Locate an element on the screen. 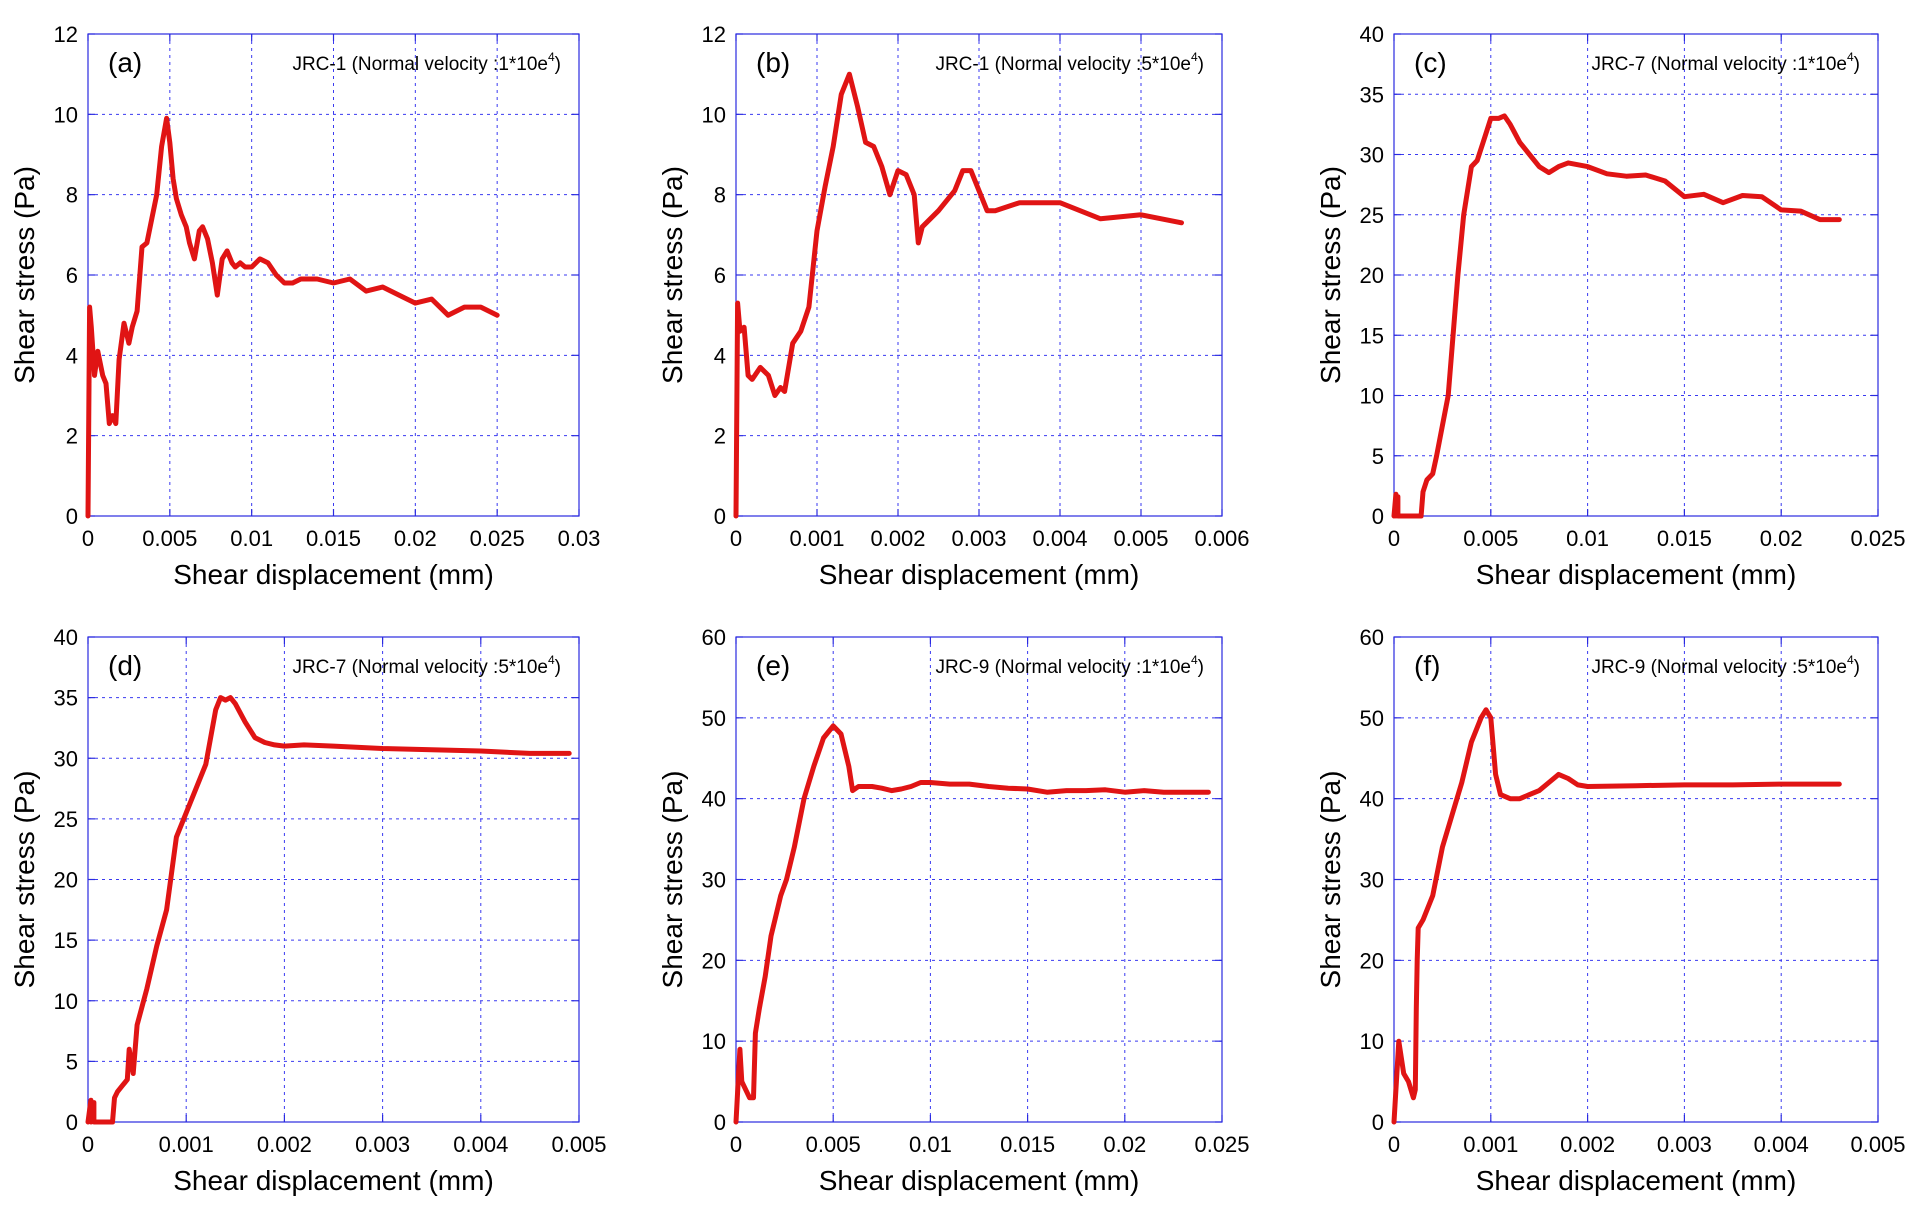  condition-annotation: JRC-1 (Normal velocity :1*10e4) is located at coordinates (426, 62).